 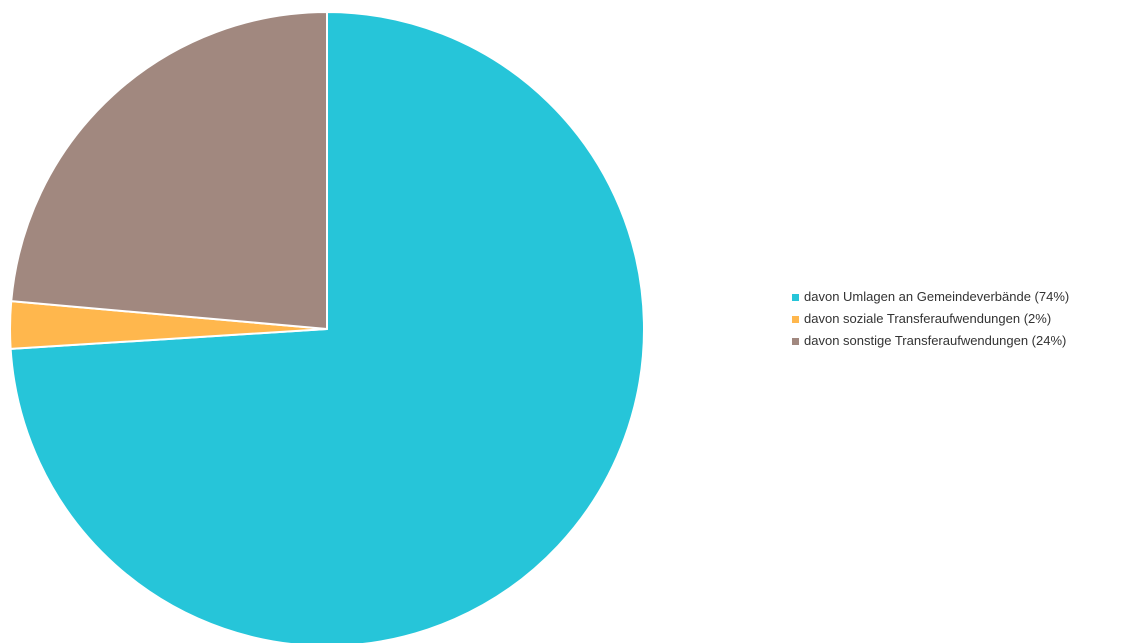 I want to click on legend-swatch-sonstige, so click(x=795, y=341).